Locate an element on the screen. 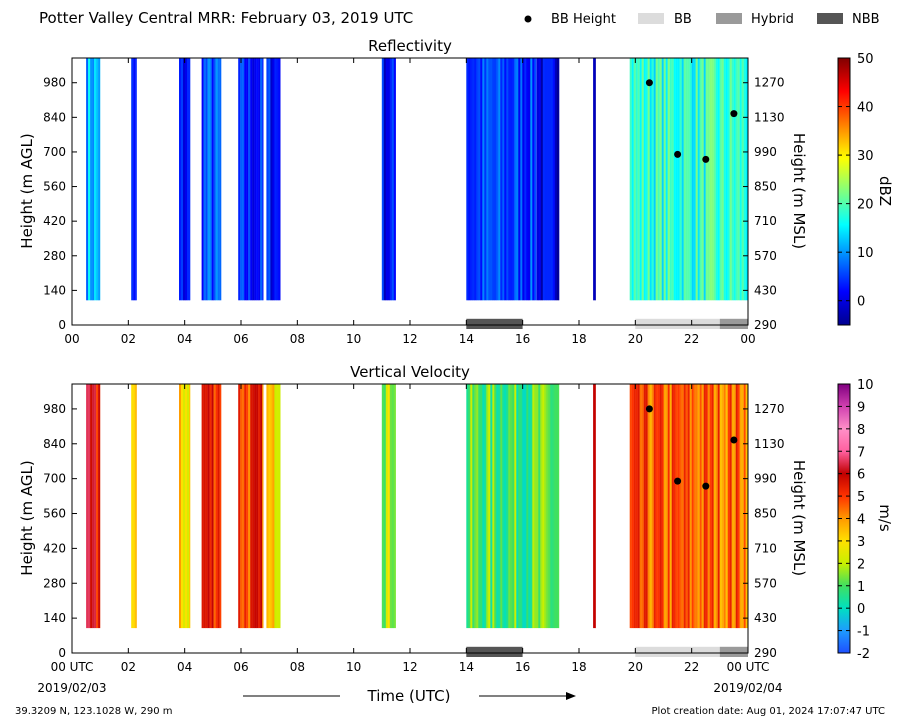 The width and height of the screenshot is (900, 725). reflectivity-y-tick-label-agl: 700 is located at coordinates (54, 152).